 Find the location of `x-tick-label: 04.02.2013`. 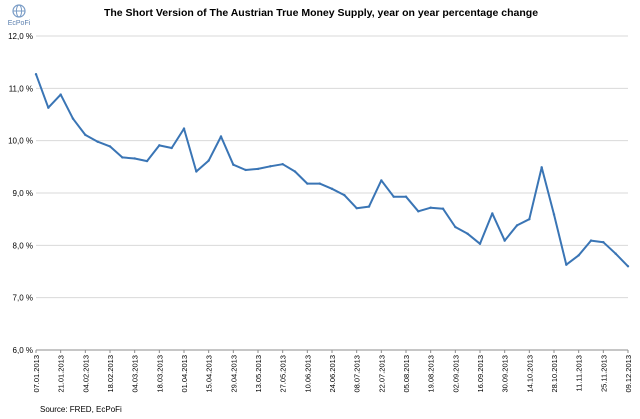

x-tick-label: 04.02.2013 is located at coordinates (85, 374).